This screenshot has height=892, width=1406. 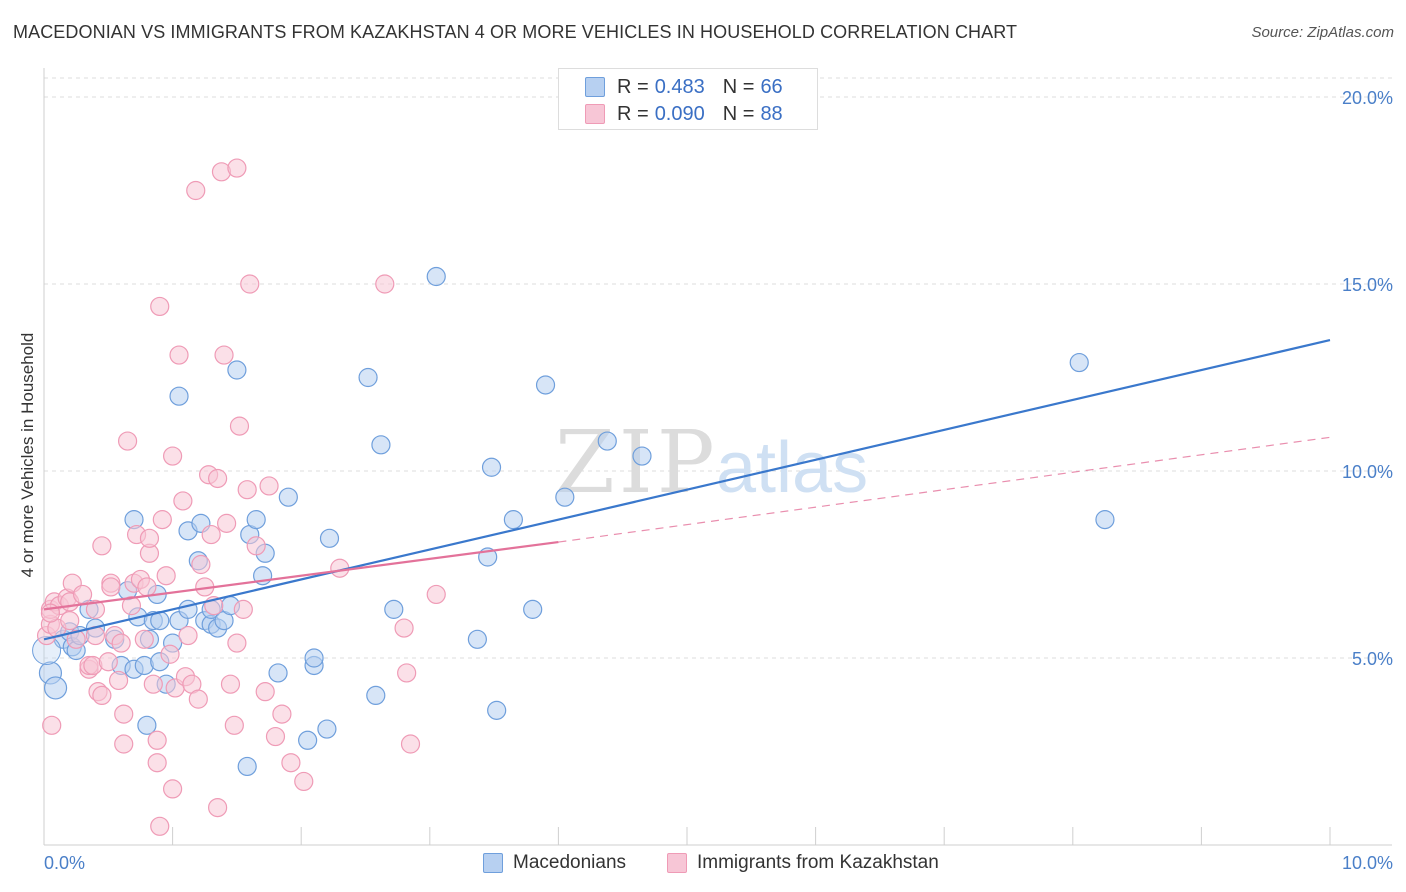 What do you see at coordinates (595, 114) in the screenshot?
I see `swatch-kazakhstan` at bounding box center [595, 114].